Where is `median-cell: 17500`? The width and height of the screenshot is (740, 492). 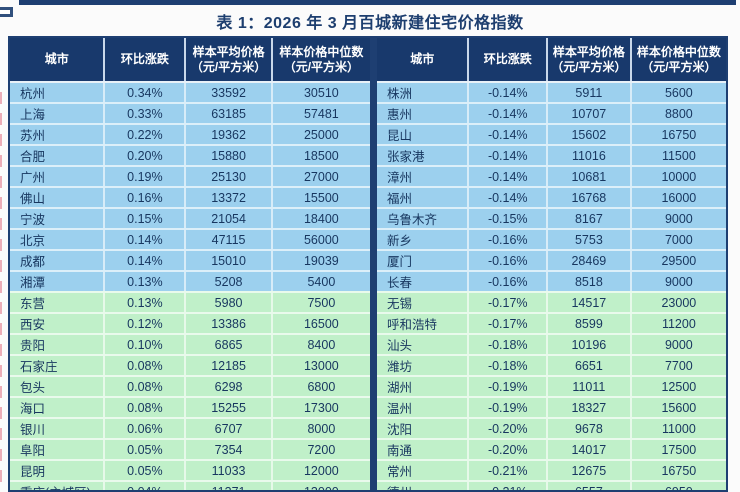 median-cell: 17500 is located at coordinates (679, 449).